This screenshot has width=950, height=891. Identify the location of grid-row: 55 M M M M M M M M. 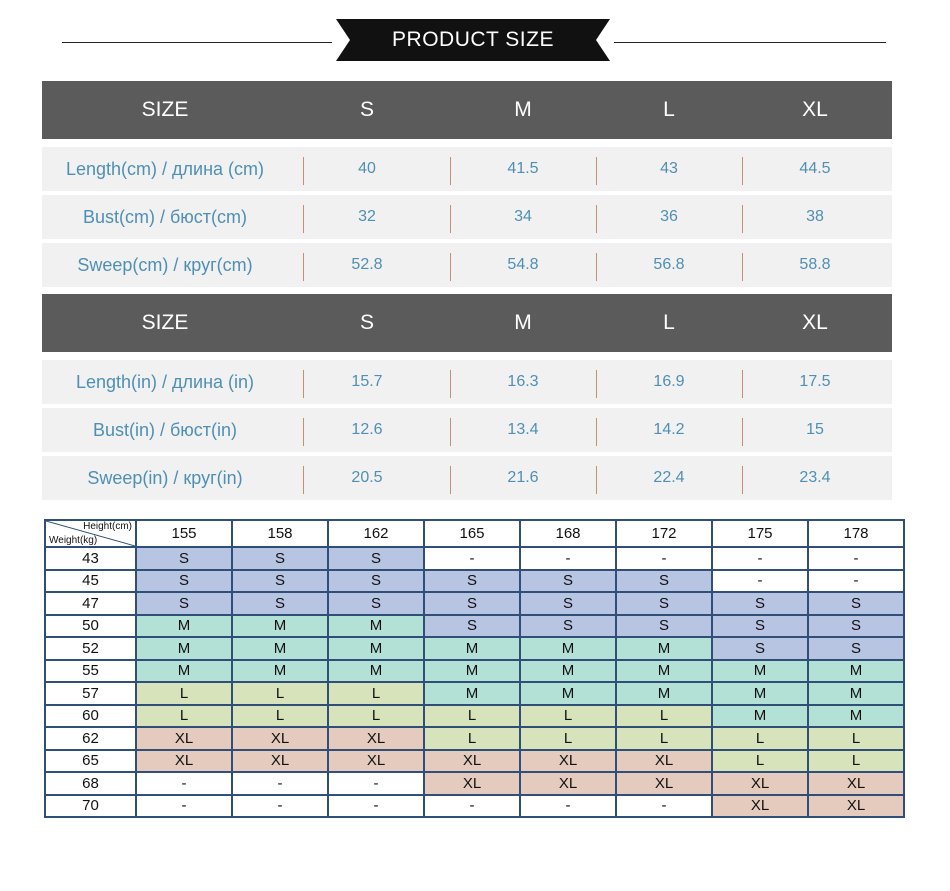
(474, 670).